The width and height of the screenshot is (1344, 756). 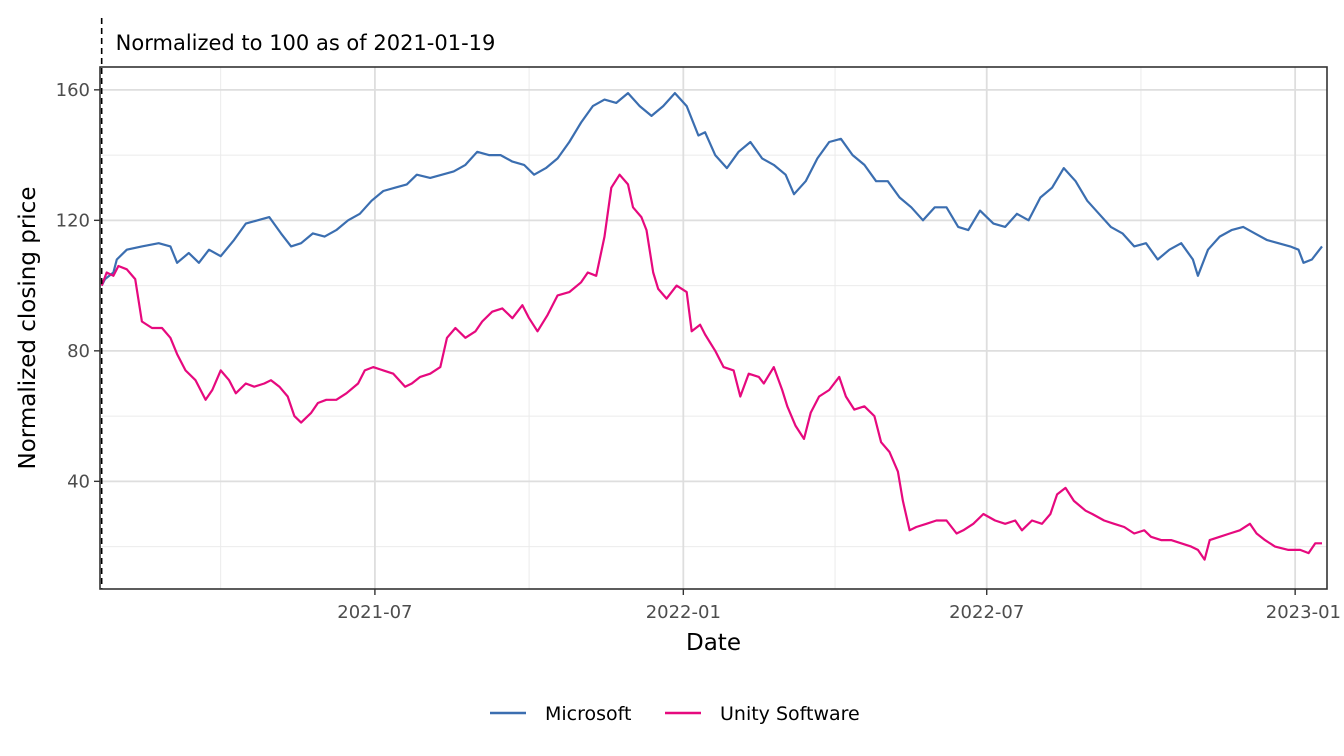 I want to click on x-axis: 2021-07 2022-01 2022-07 2023-01, so click(x=839, y=606).